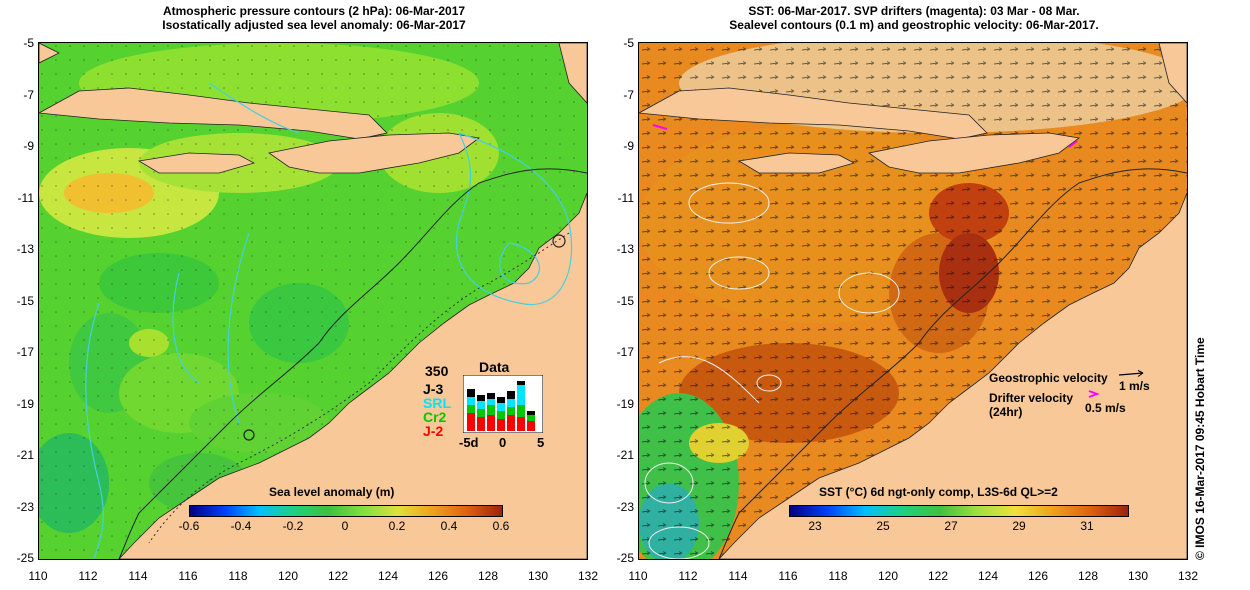  I want to click on sst-cb-label-4: 29, so click(1019, 526).